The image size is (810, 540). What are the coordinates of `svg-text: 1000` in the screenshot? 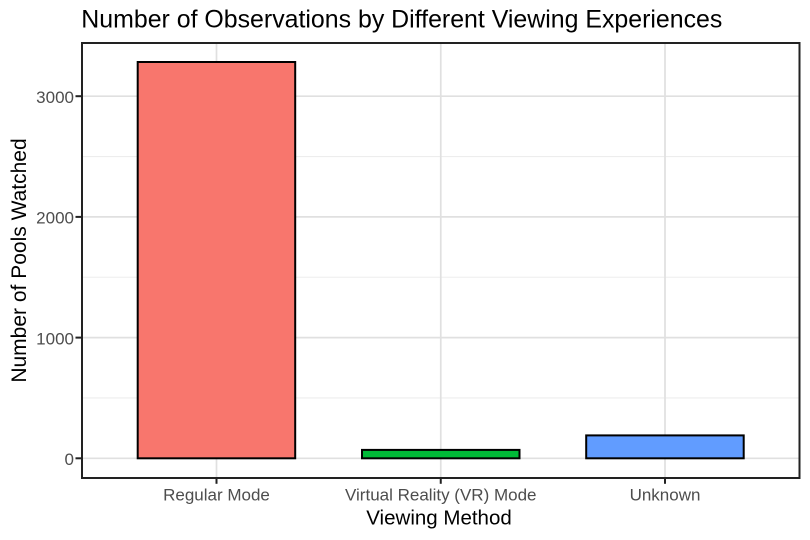 It's located at (55, 338).